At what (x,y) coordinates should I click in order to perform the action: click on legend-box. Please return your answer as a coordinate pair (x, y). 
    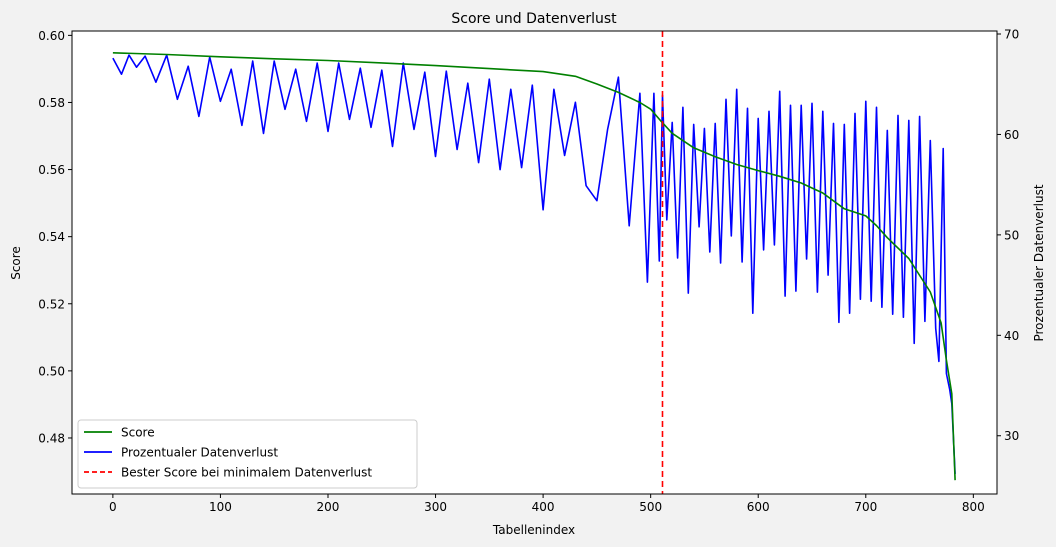
    Looking at the image, I should click on (247, 454).